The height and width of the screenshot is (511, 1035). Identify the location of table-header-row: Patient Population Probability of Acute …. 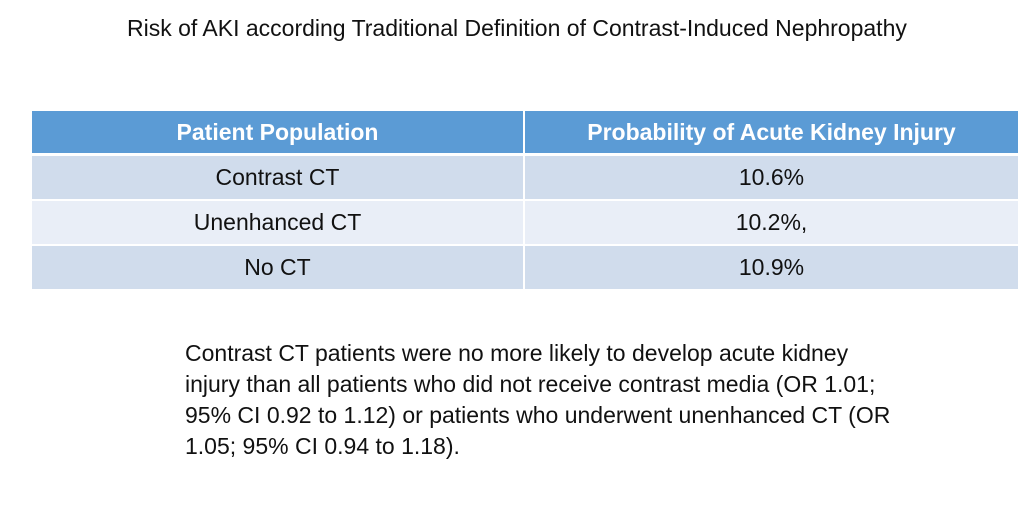
(525, 133).